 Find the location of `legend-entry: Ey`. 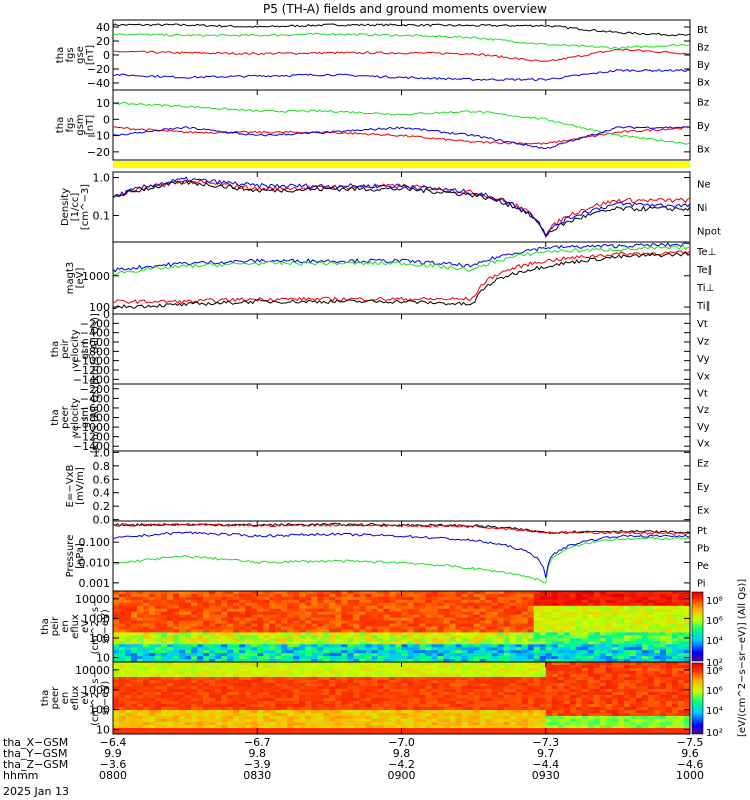

legend-entry: Ey is located at coordinates (703, 487).